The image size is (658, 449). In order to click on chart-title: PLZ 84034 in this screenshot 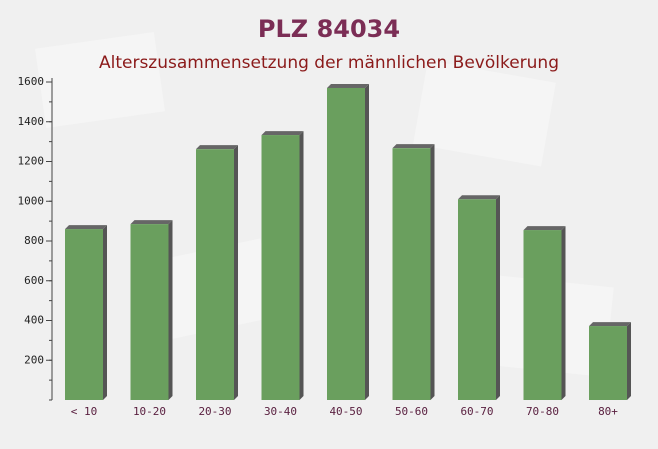, I will do `click(329, 29)`.